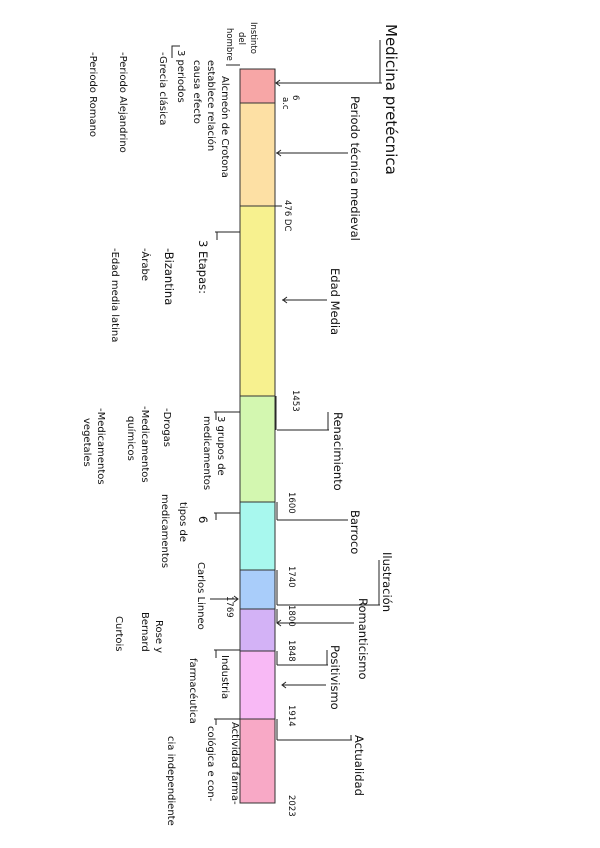 The height and width of the screenshot is (848, 600). I want to click on note-romano: -Periodo Romano, so click(92, 95).